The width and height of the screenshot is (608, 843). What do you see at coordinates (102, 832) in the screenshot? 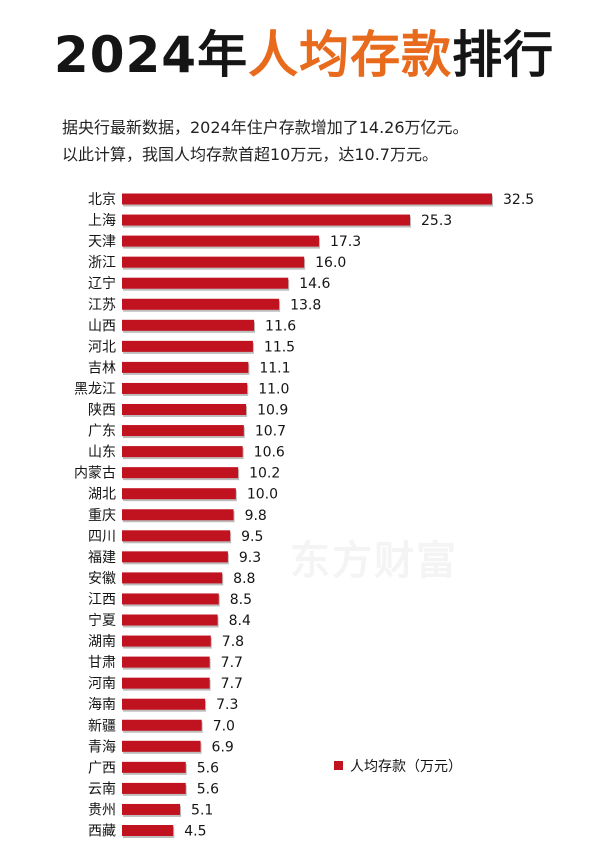
I see `category-label: 西藏` at bounding box center [102, 832].